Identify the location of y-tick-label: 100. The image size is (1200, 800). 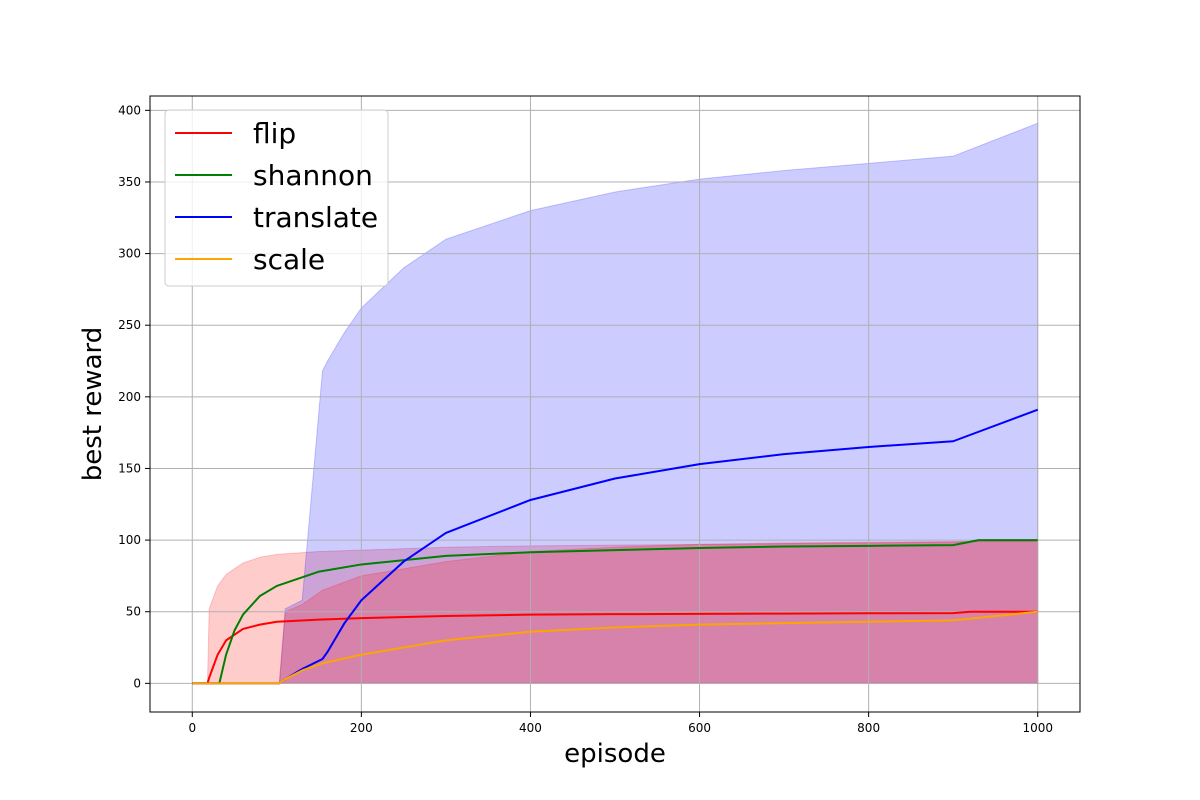
(129, 540).